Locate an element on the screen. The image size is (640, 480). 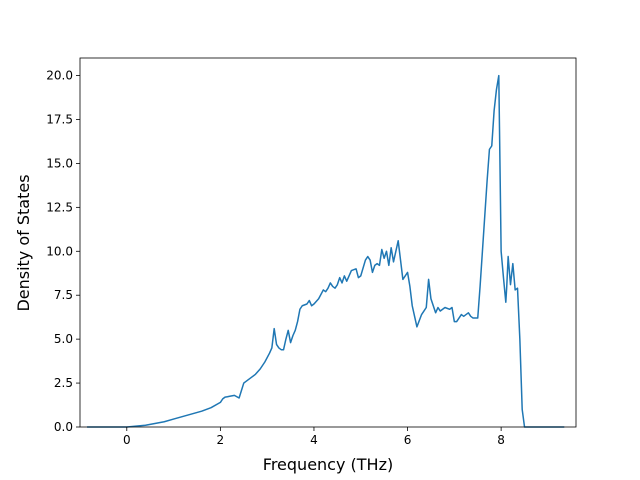
x-tick-label: 2 is located at coordinates (221, 440).